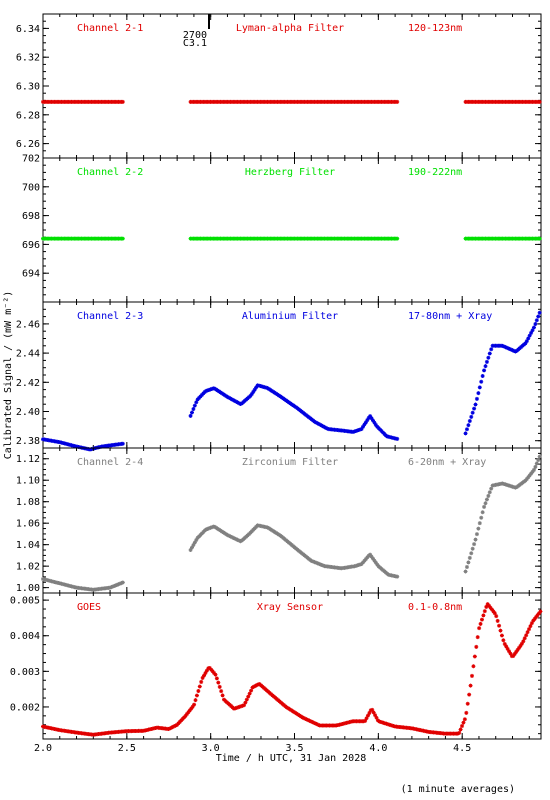 This screenshot has height=800, width=550. Describe the element at coordinates (25, 601) in the screenshot. I see `y-tick-label: 0.005` at that location.